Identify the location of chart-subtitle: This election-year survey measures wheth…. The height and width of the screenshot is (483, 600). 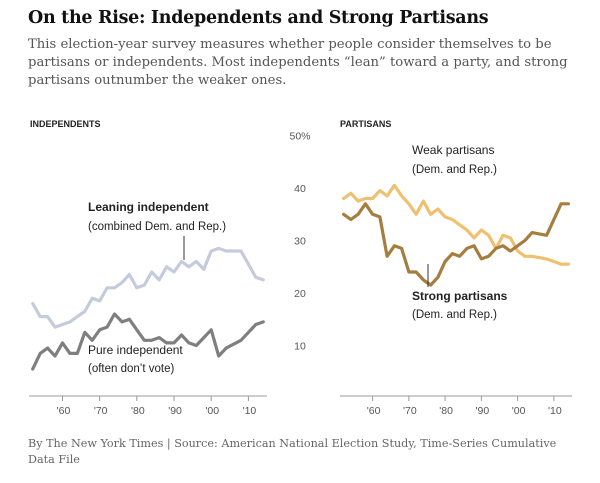
(298, 62).